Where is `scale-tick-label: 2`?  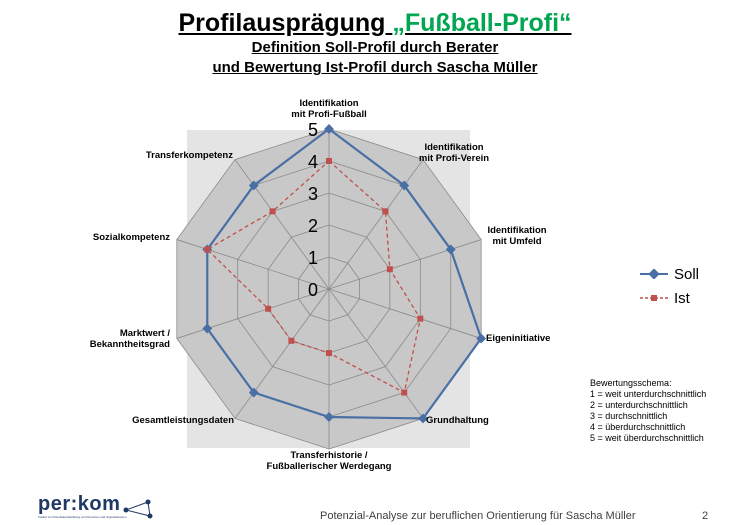 scale-tick-label: 2 is located at coordinates (313, 226).